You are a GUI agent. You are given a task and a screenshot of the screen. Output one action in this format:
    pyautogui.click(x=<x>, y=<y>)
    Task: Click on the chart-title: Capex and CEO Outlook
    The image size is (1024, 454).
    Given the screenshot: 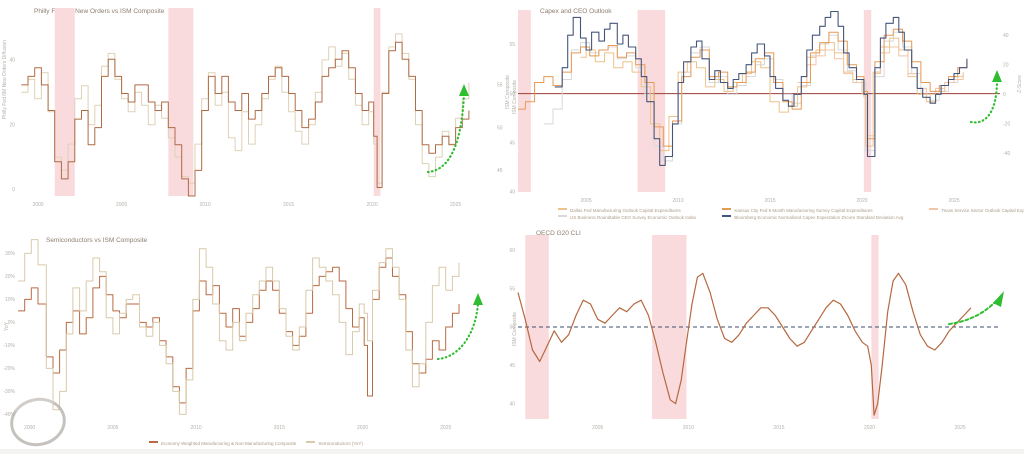 What is the action you would take?
    pyautogui.click(x=576, y=11)
    